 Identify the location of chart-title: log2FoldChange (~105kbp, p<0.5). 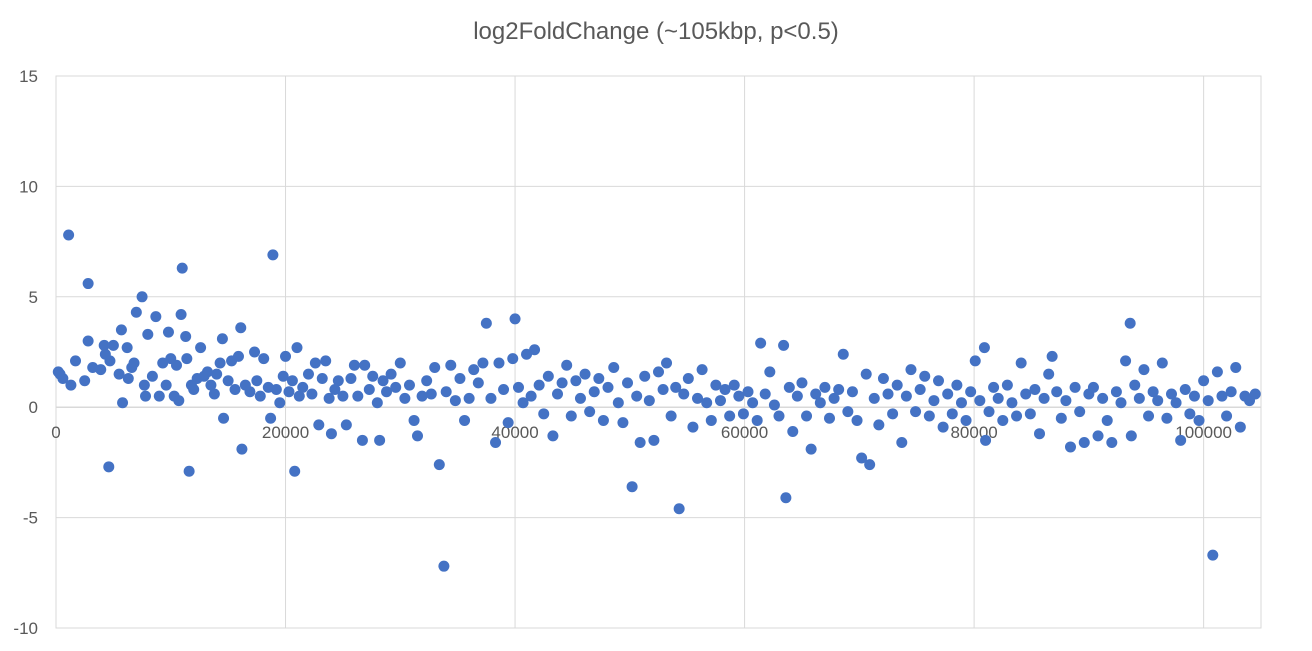
(656, 31).